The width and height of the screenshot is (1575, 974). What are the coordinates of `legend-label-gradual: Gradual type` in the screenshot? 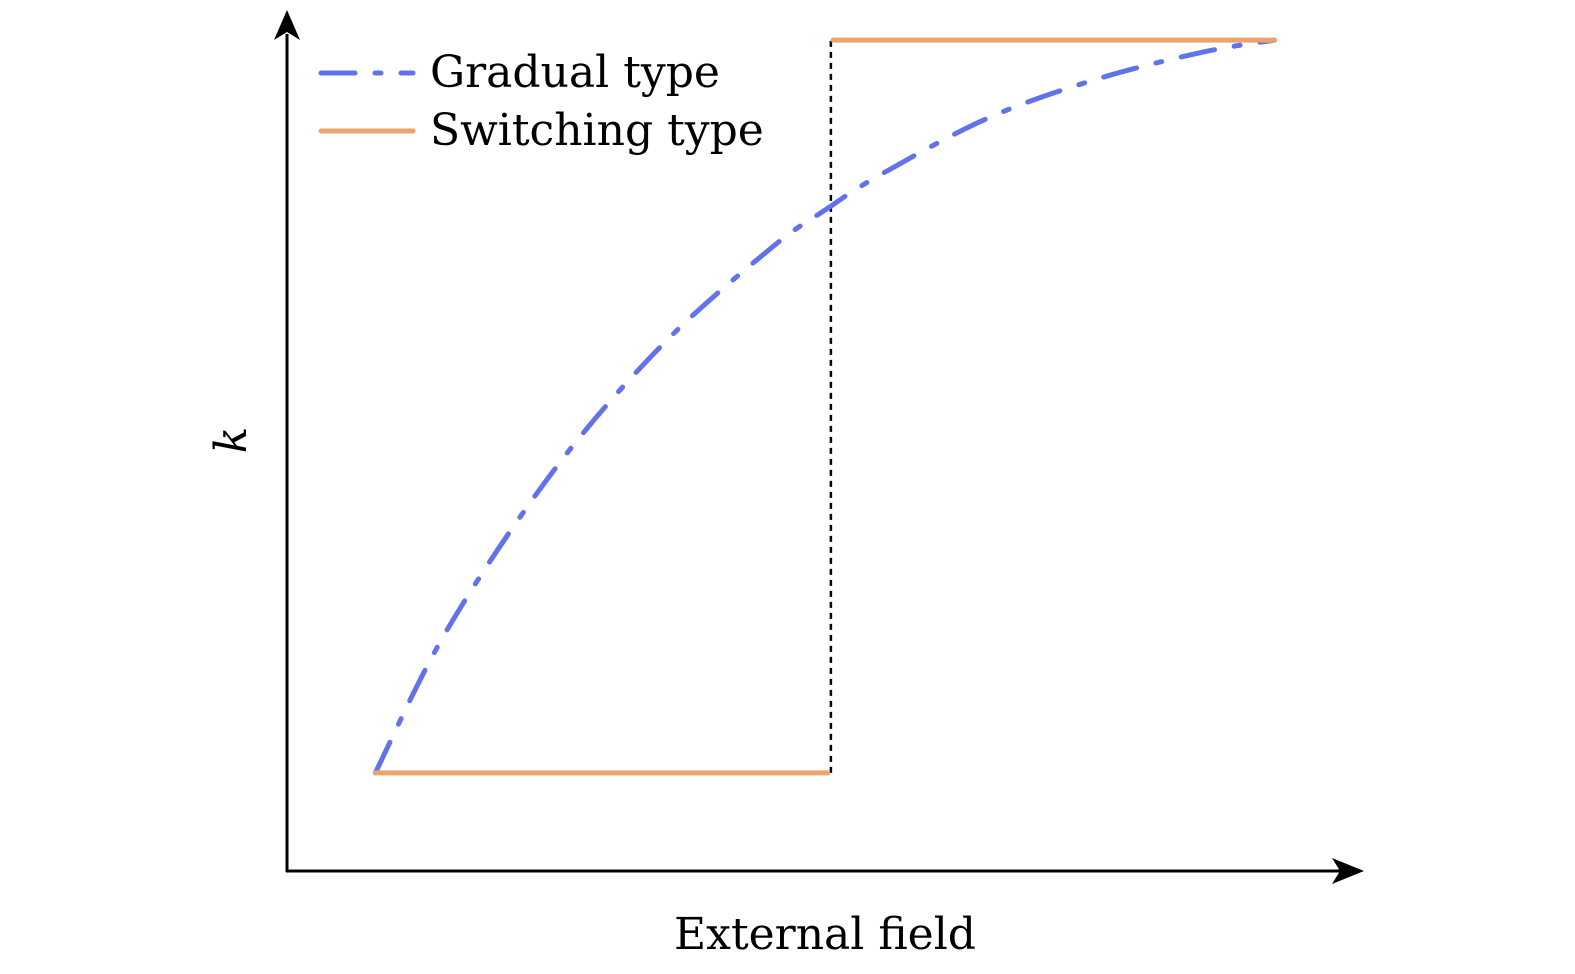 It's located at (575, 72).